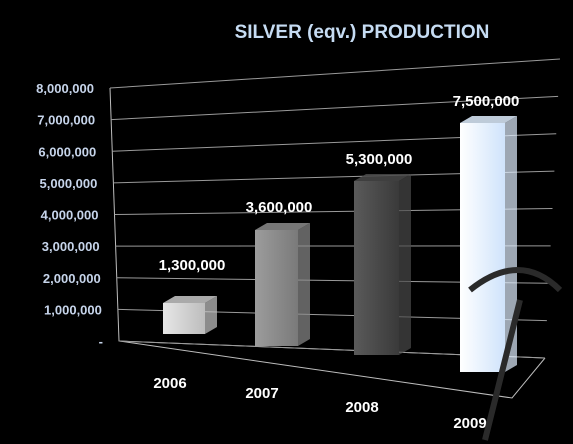 Image resolution: width=573 pixels, height=444 pixels. What do you see at coordinates (71, 246) in the screenshot?
I see `y-tick-label: 3,000,000` at bounding box center [71, 246].